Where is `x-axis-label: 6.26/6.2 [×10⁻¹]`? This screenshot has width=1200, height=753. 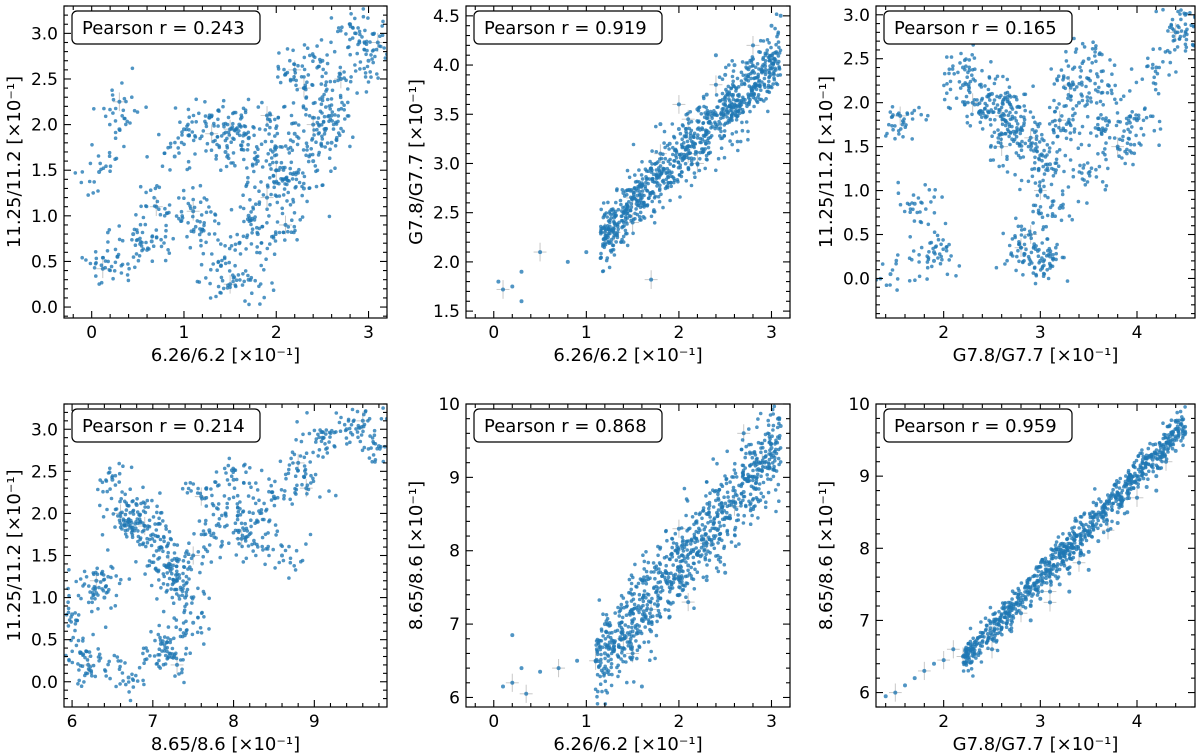
x-axis-label: 6.26/6.2 [×10⁻¹] is located at coordinates (627, 355).